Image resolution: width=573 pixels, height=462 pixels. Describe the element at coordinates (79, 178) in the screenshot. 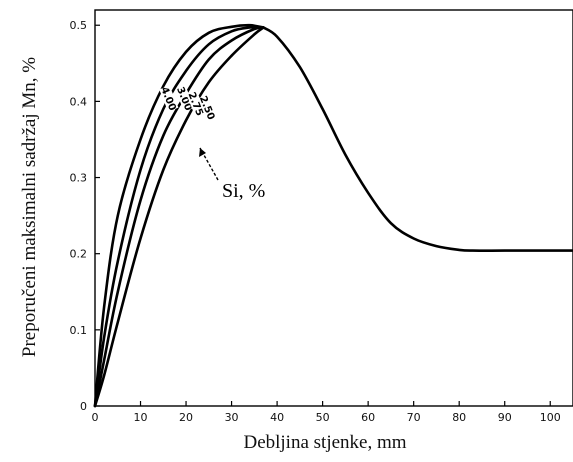

I see `y-tick-label: 0.3` at that location.